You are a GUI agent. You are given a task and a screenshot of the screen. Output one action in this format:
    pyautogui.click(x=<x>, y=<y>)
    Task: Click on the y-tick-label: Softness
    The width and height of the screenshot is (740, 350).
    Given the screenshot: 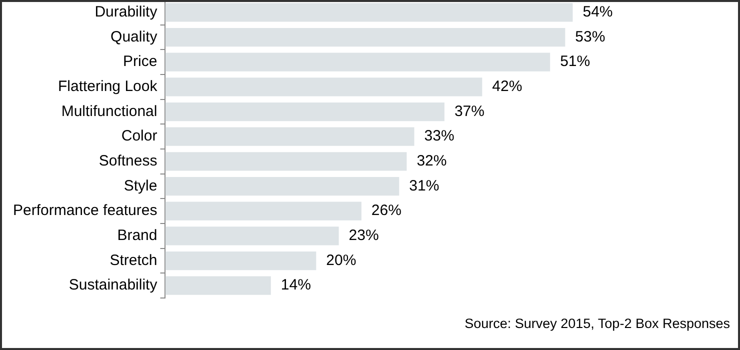 What is the action you would take?
    pyautogui.click(x=128, y=161)
    